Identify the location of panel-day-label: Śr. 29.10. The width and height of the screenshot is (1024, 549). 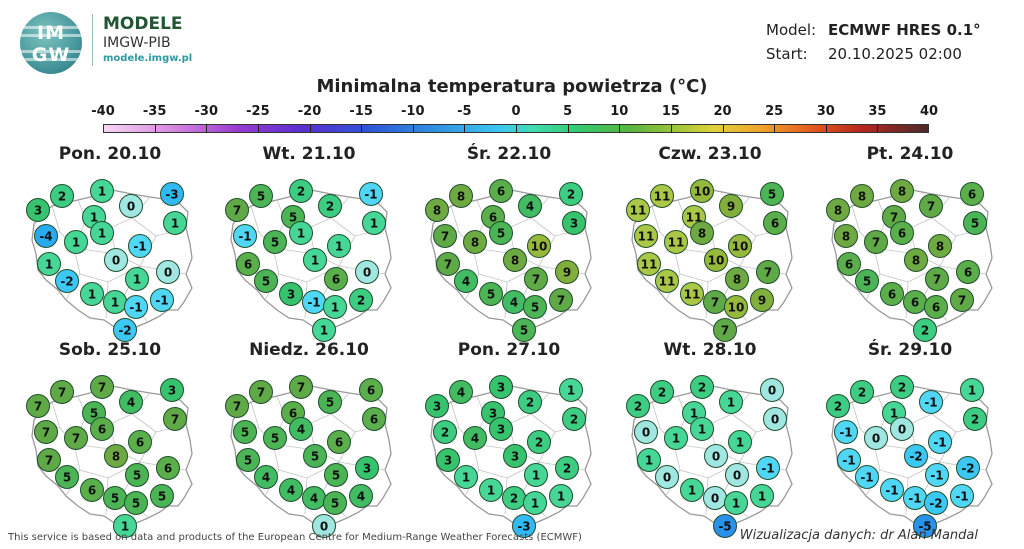
(910, 350).